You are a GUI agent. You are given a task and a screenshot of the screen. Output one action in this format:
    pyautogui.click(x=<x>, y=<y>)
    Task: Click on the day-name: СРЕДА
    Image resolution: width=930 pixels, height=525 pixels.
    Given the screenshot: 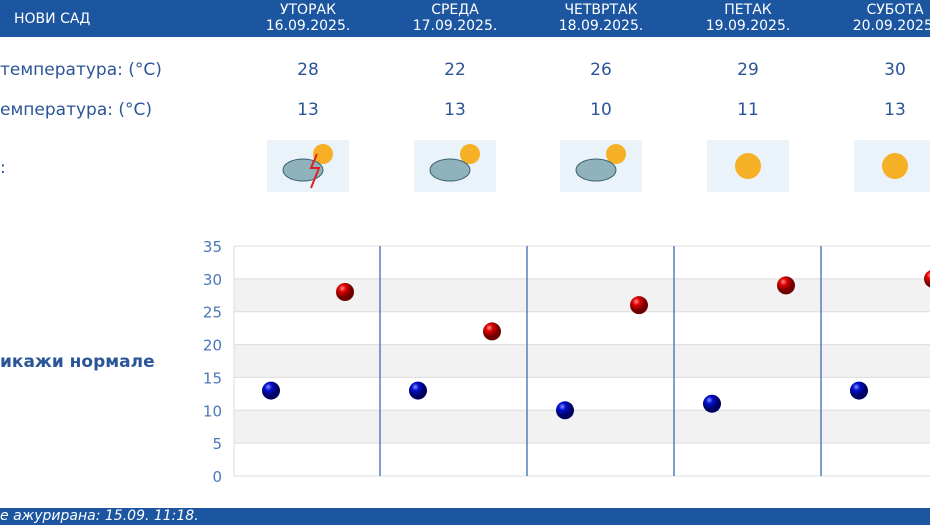 What is the action you would take?
    pyautogui.click(x=455, y=10)
    